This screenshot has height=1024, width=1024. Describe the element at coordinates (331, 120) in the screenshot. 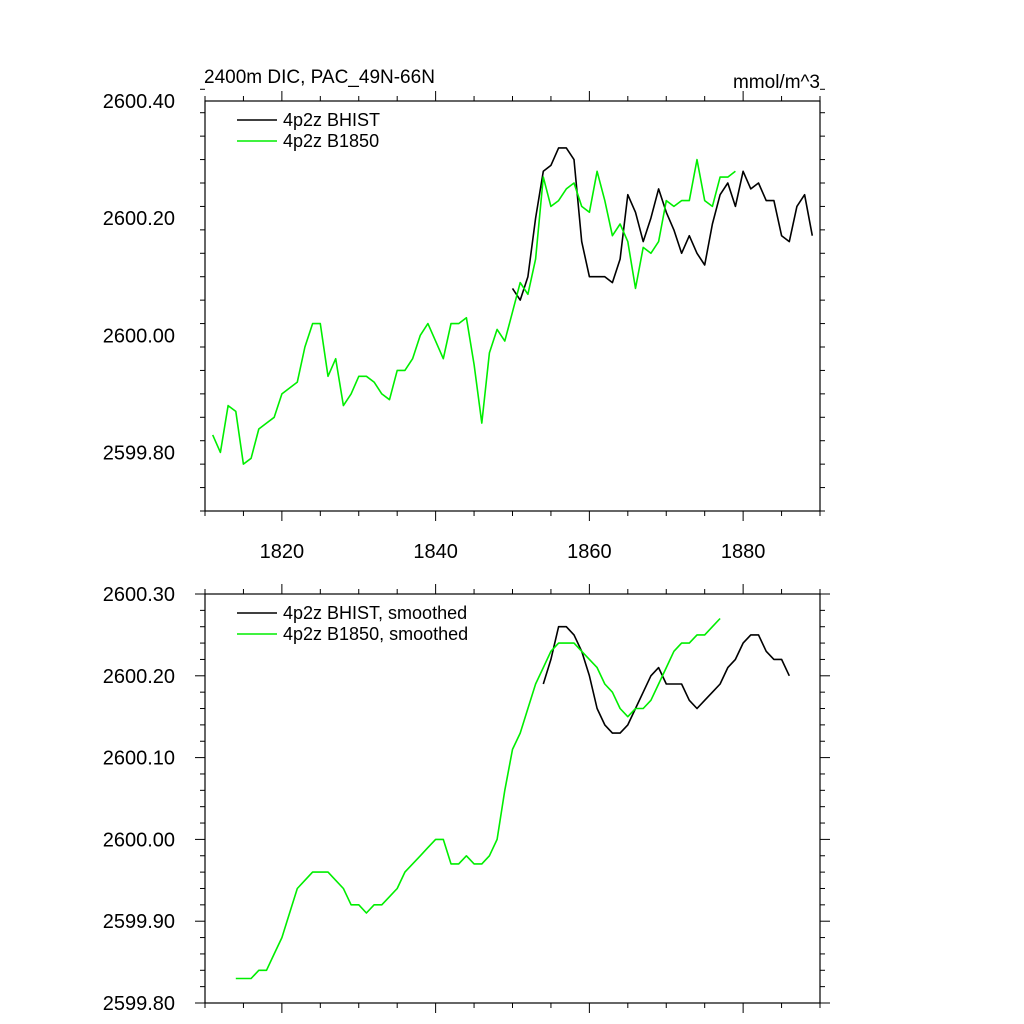

I see `legend-label: 4p2z BHIST` at that location.